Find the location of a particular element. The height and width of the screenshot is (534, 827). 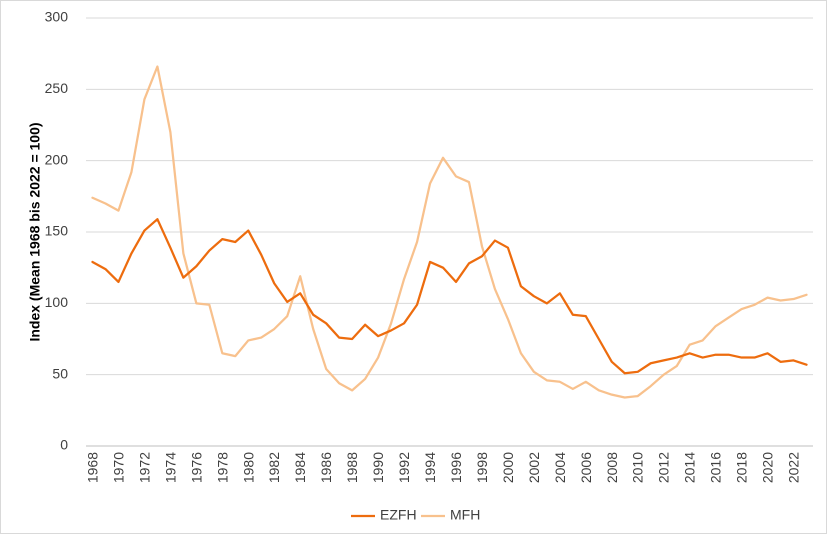

x-tick-label-1988: 1988 is located at coordinates (352, 467).